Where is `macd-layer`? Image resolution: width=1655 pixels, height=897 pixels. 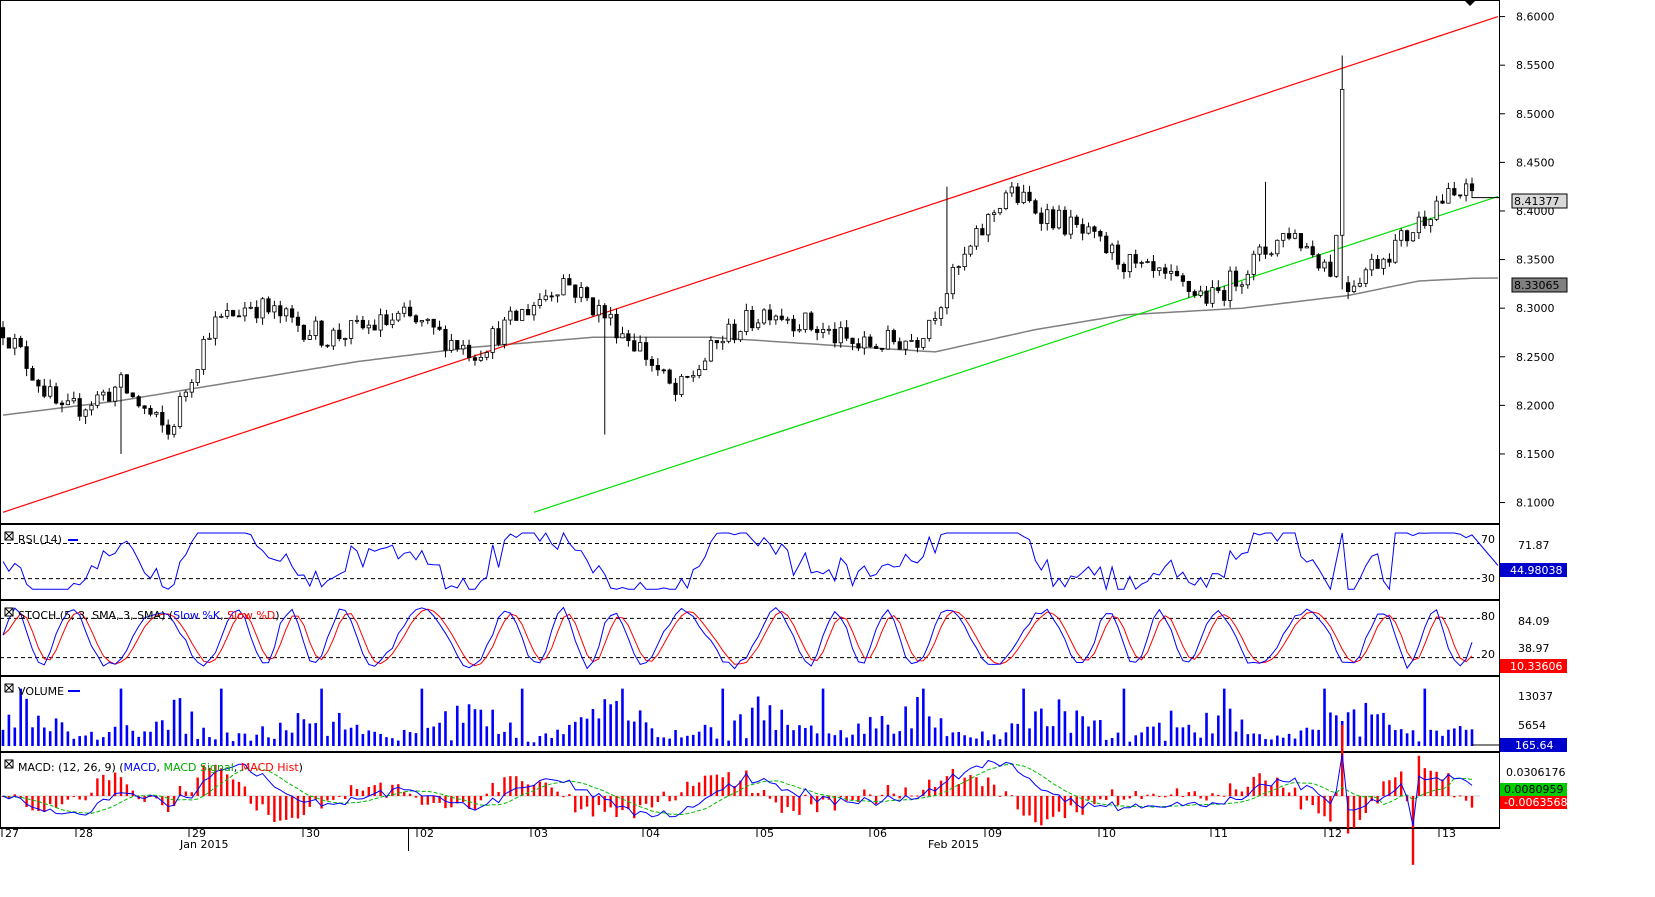
macd-layer is located at coordinates (740, 795).